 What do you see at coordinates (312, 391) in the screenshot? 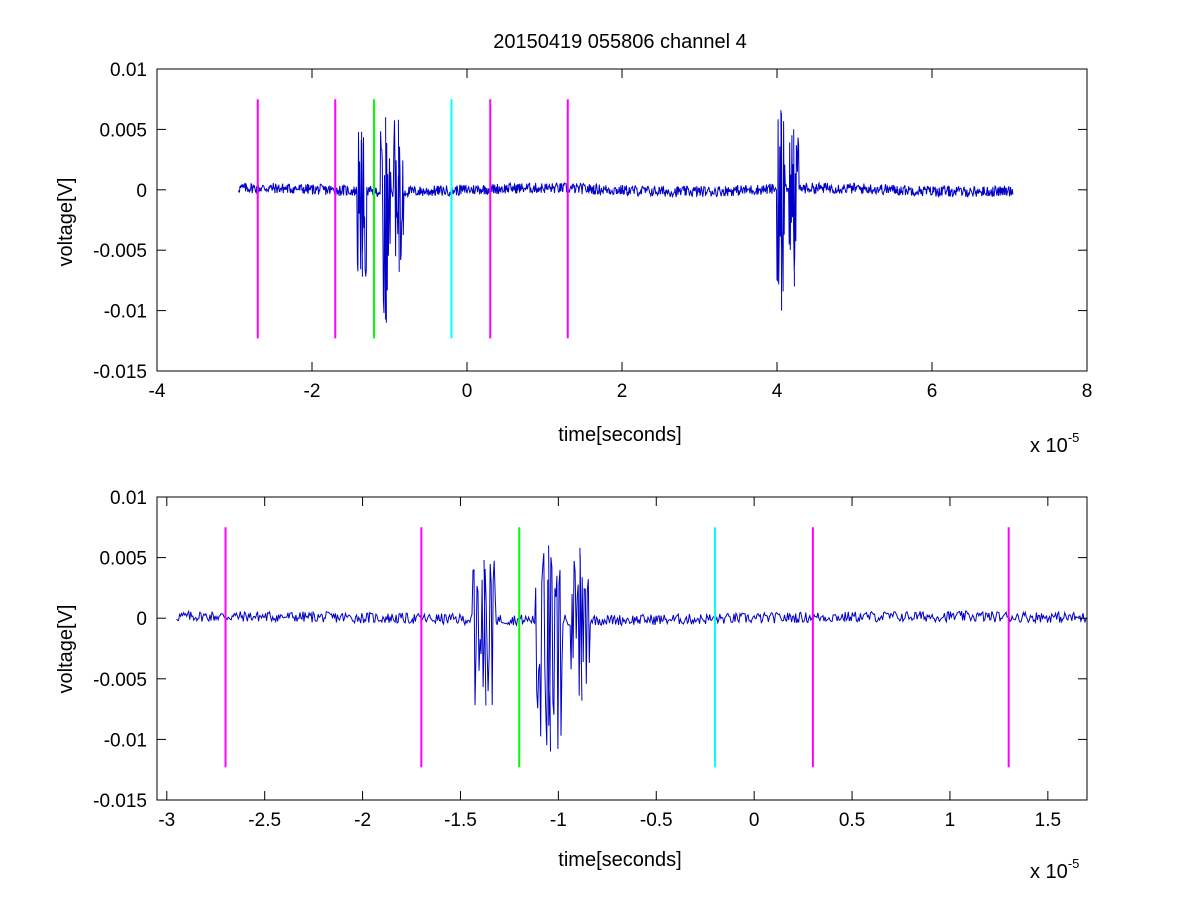
I see `subplot-top-x-tick-label: -2` at bounding box center [312, 391].